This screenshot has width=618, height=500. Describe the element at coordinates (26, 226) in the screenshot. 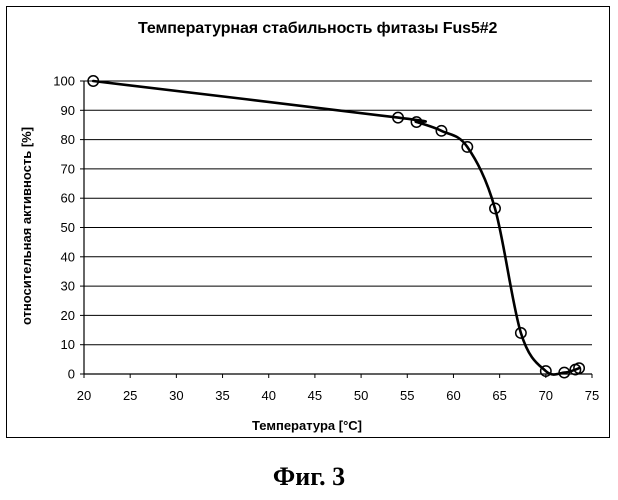

I see `y-axis-title: относительная активность [%]` at that location.